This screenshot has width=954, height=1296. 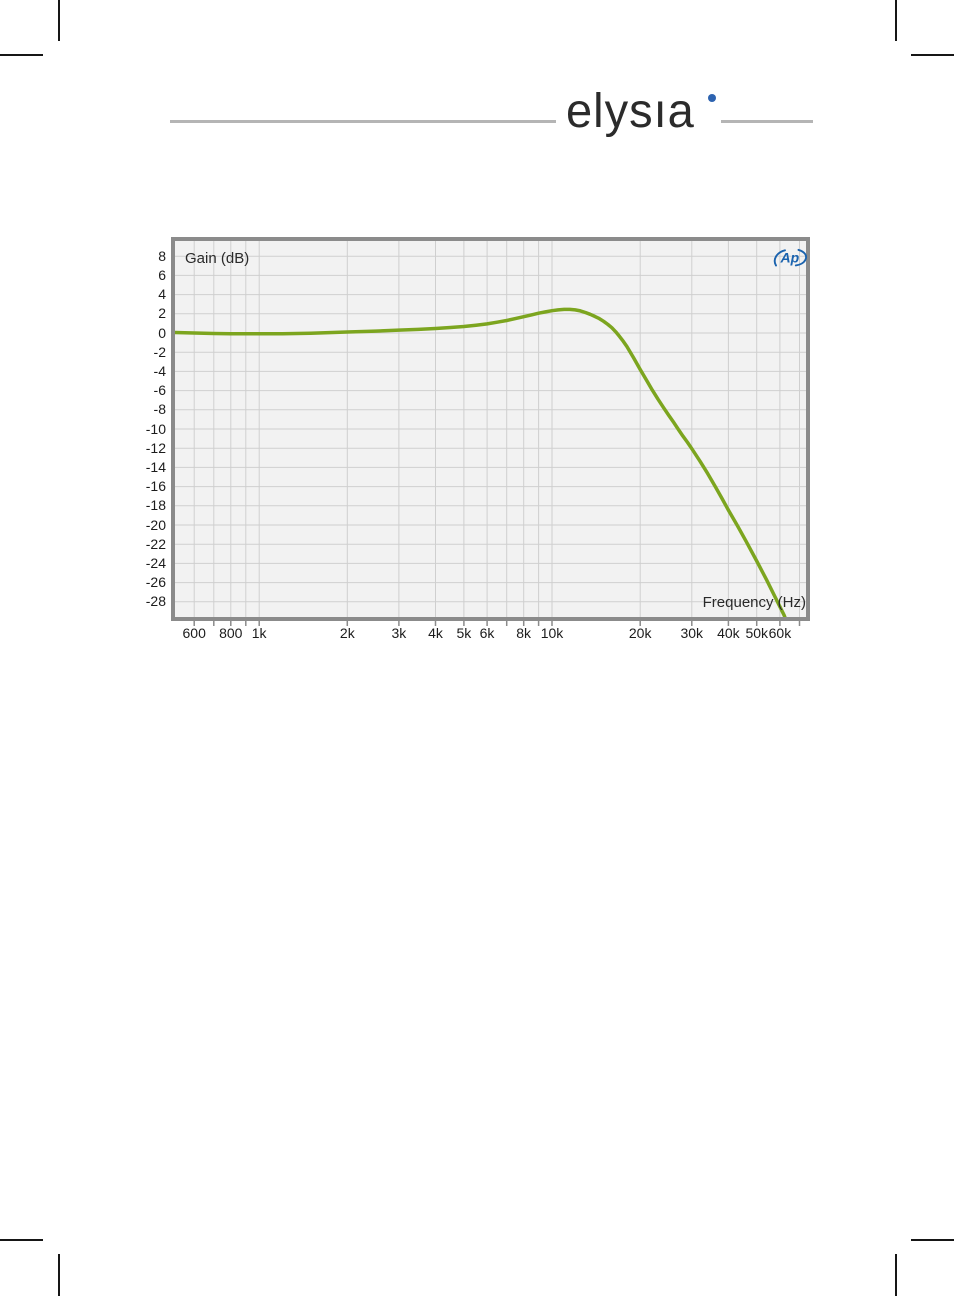 What do you see at coordinates (487, 633) in the screenshot?
I see `x-tick-label: 6k` at bounding box center [487, 633].